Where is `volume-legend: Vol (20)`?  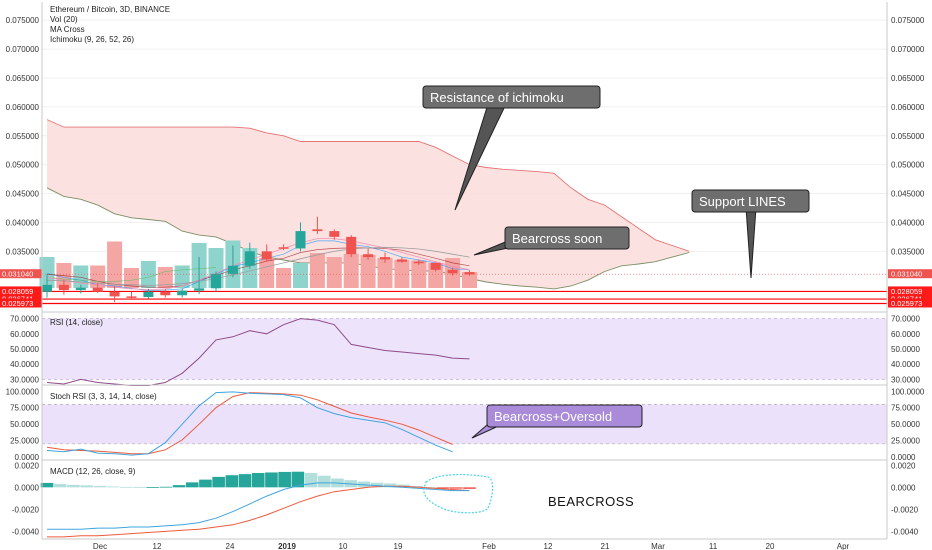
volume-legend: Vol (20) is located at coordinates (64, 19).